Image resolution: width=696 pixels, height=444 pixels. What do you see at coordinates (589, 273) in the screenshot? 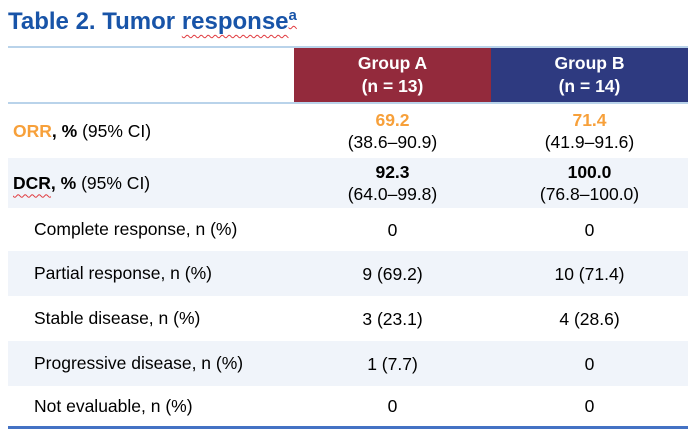
I see `partial-response-group-b-value: 10 (71.4)` at bounding box center [589, 273].